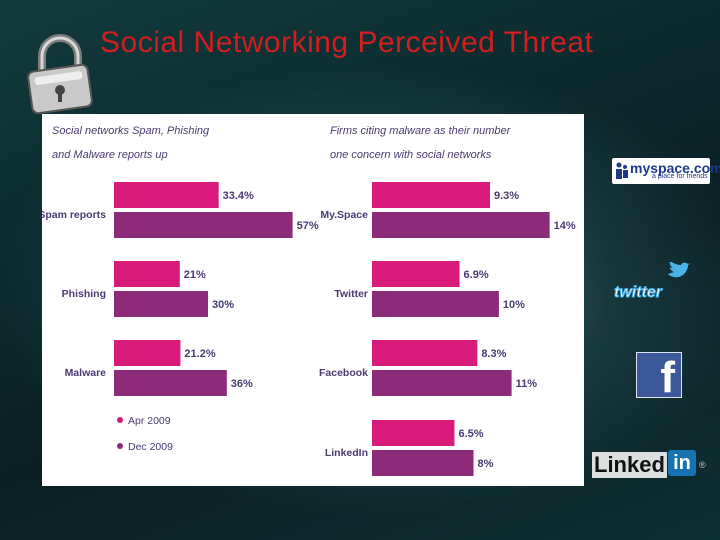 Image resolution: width=720 pixels, height=540 pixels. What do you see at coordinates (308, 226) in the screenshot?
I see `chart-1-data-label: 57%` at bounding box center [308, 226].